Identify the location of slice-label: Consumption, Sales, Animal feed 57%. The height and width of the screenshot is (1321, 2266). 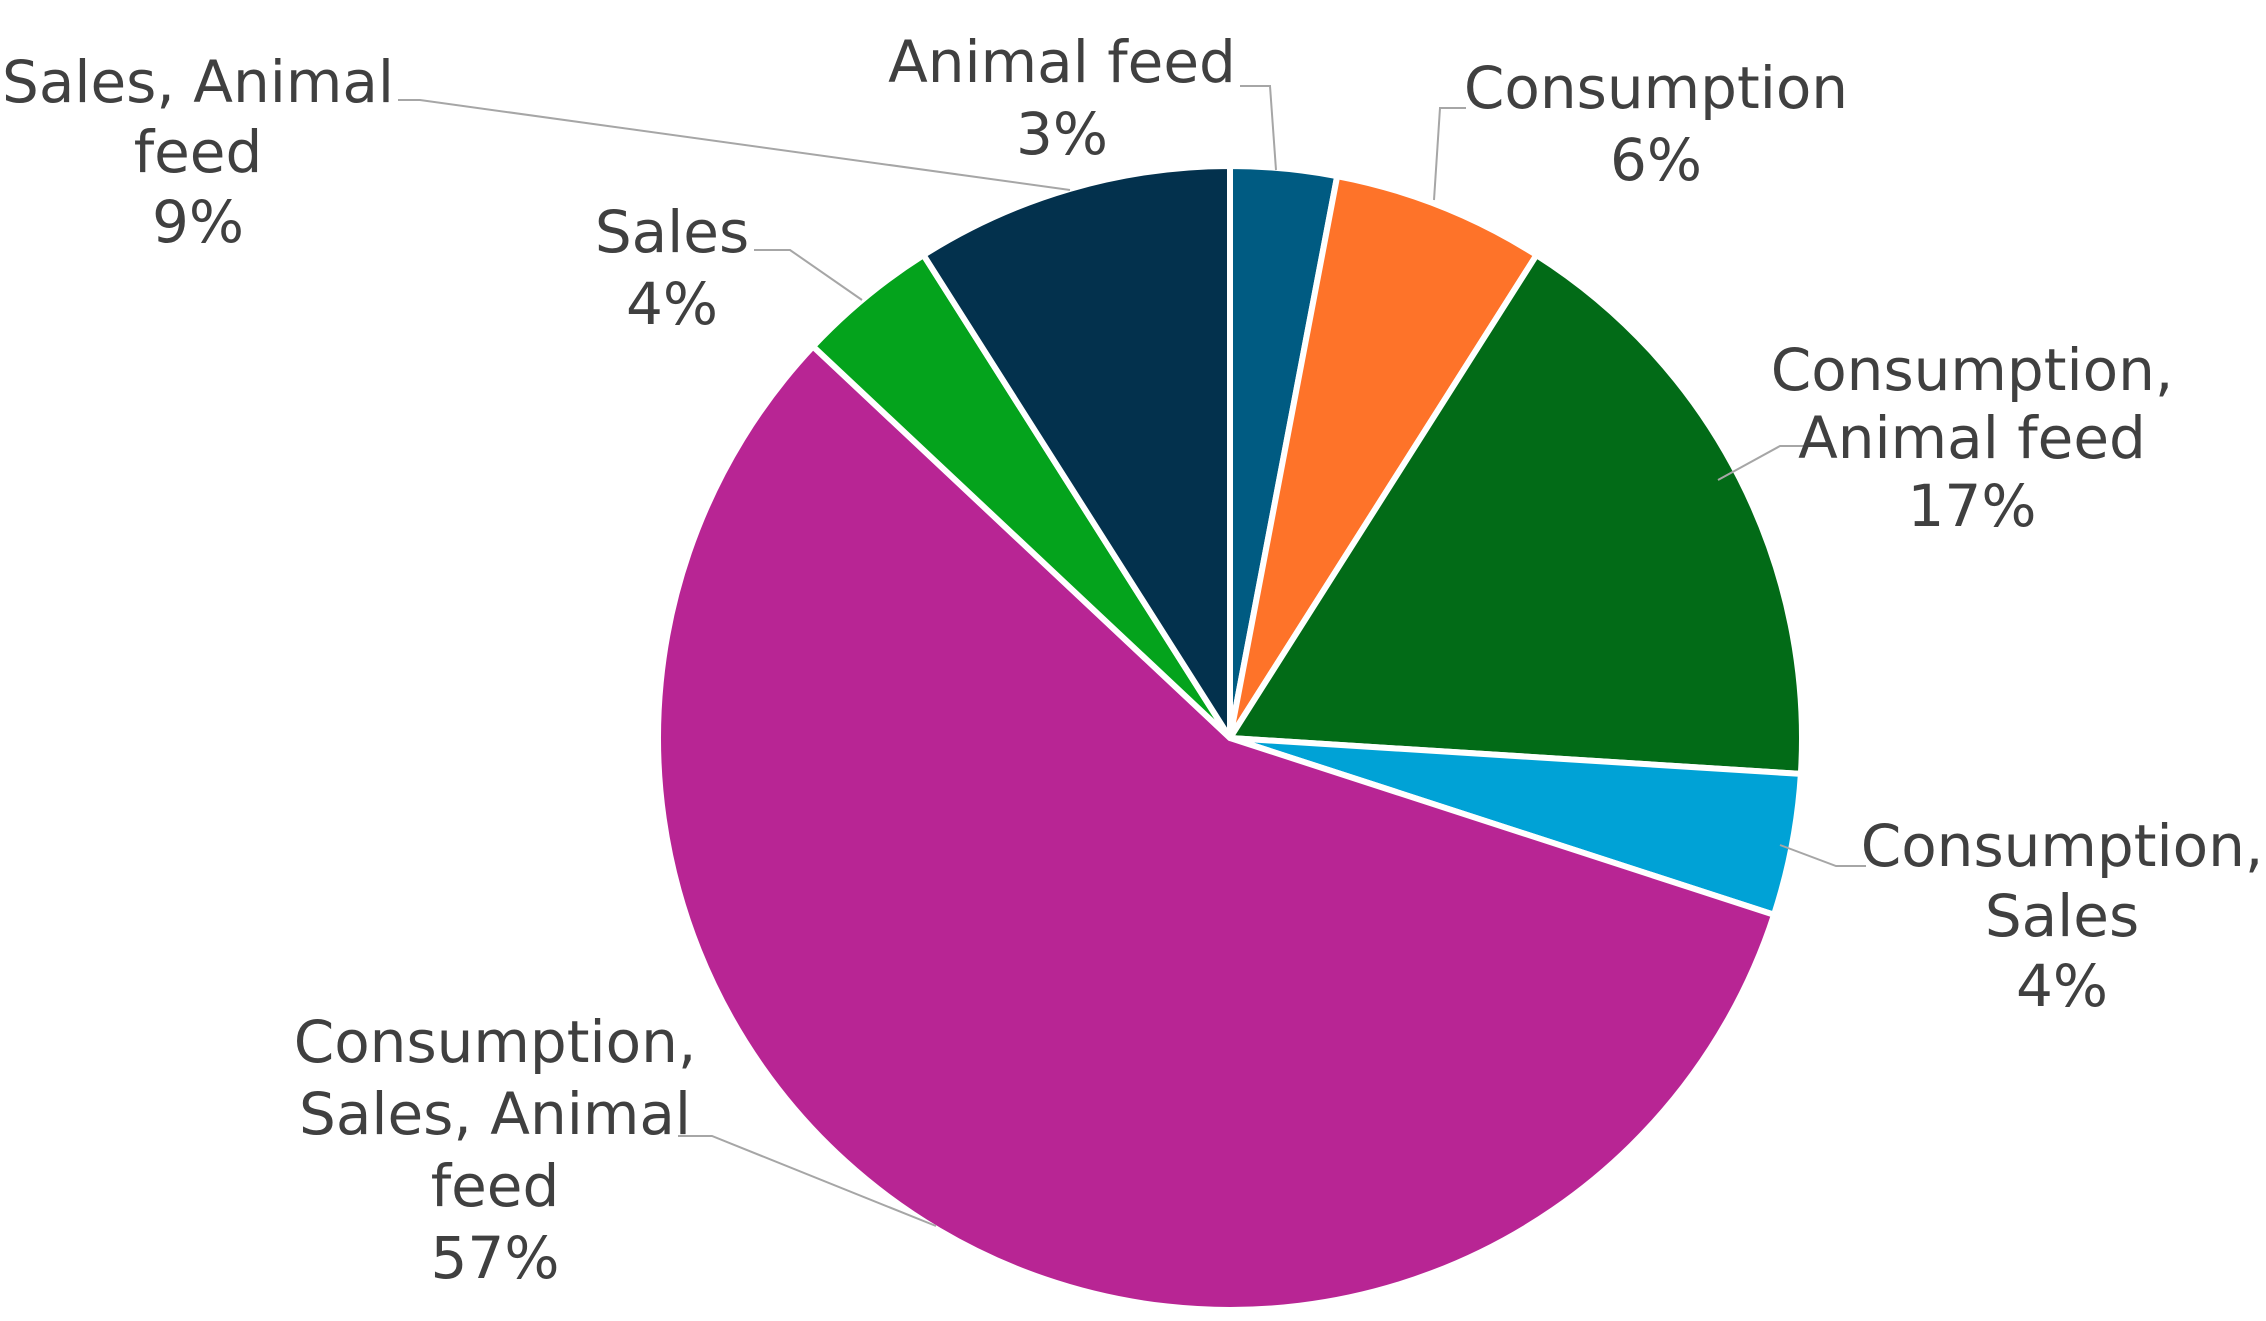
(495, 1150).